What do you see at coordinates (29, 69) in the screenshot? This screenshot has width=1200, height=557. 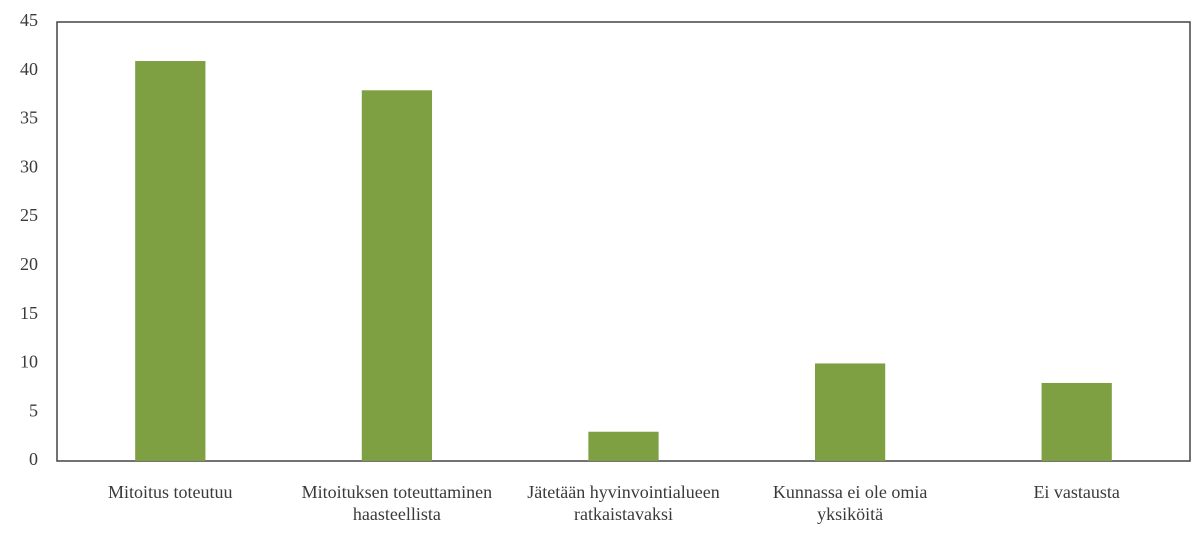 I see `y-tick-label: 40` at bounding box center [29, 69].